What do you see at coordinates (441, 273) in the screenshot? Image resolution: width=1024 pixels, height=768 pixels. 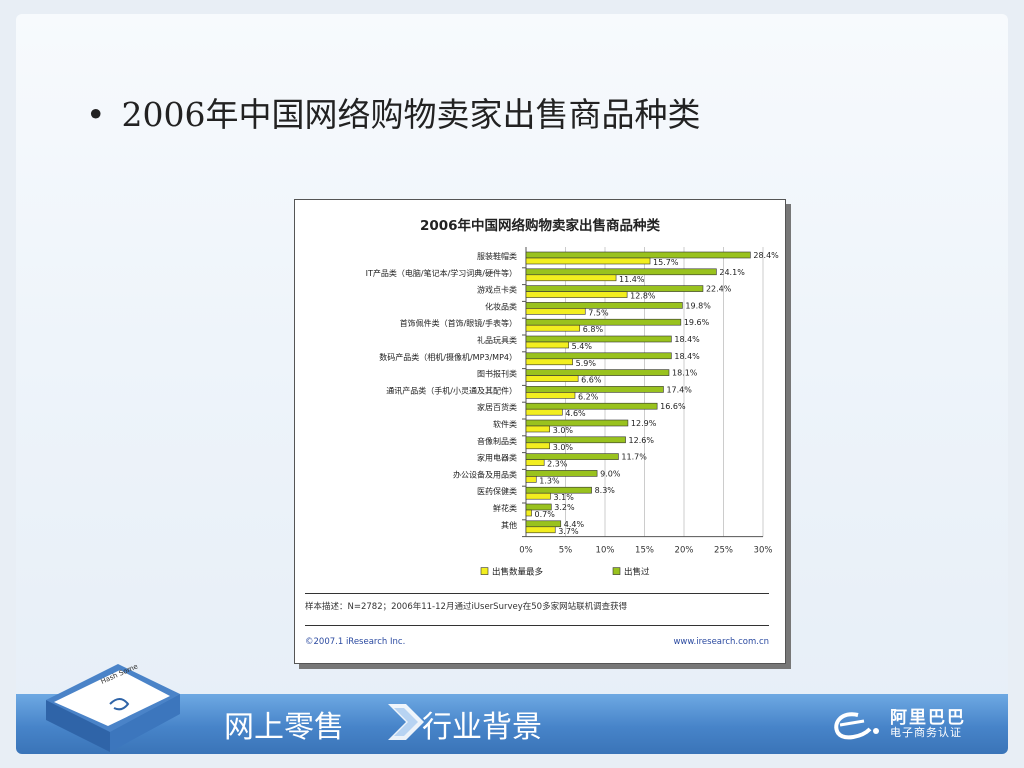 I see `category-label: IT产品类（电脑/笔记本/学习词典/硬件等）` at bounding box center [441, 273].